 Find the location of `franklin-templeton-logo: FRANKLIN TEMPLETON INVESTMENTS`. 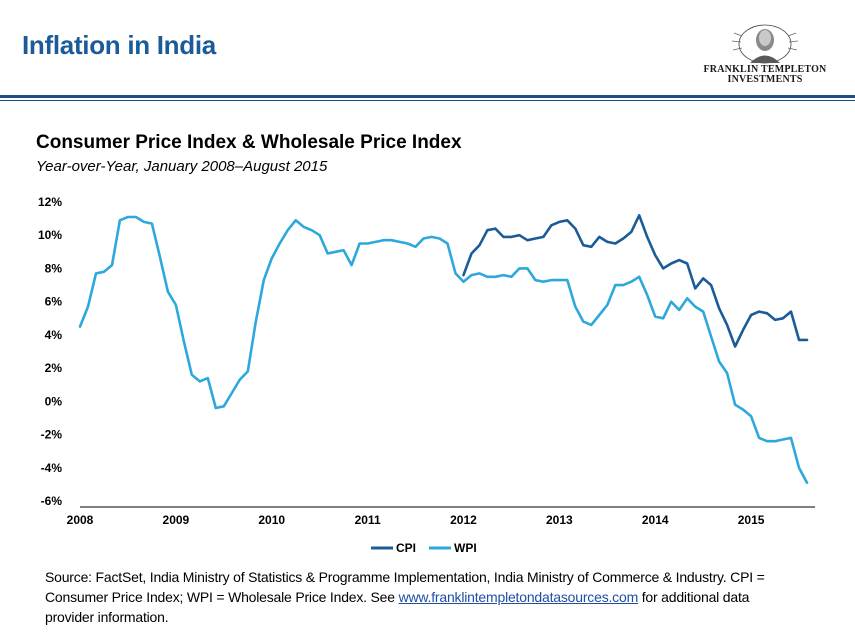

franklin-templeton-logo: FRANKLIN TEMPLETON INVESTMENTS is located at coordinates (765, 55).